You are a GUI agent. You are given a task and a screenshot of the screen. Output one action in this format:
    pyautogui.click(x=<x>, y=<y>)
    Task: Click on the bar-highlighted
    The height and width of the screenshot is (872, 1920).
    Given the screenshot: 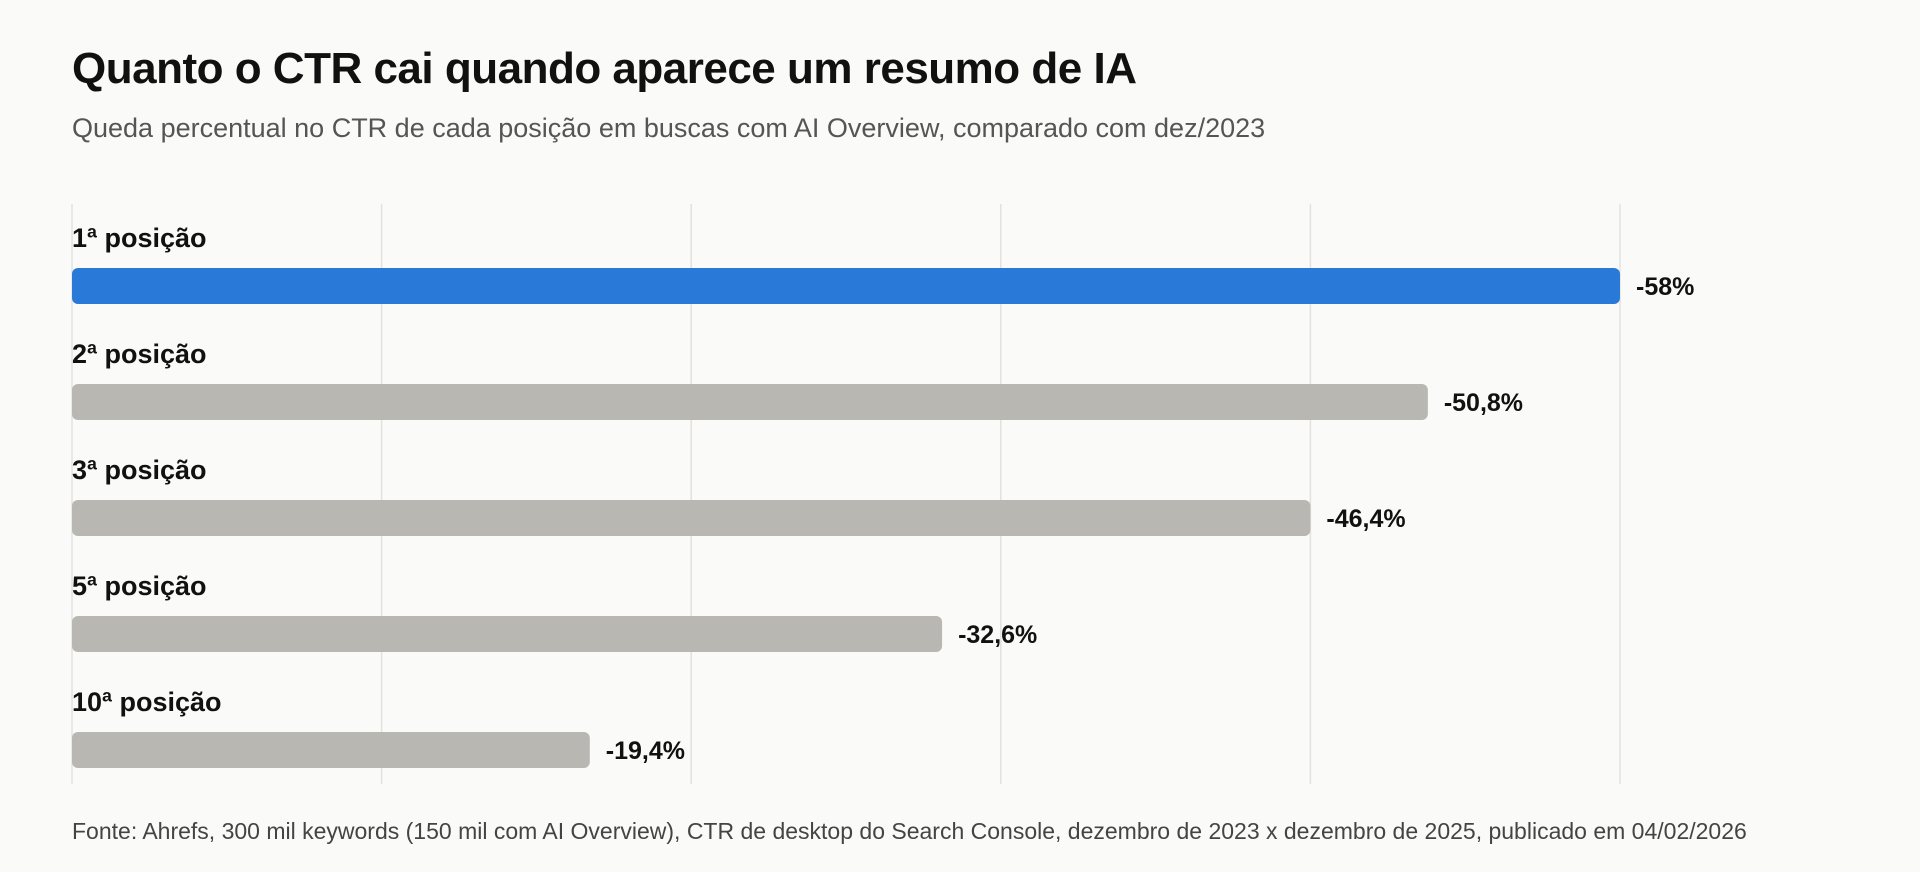 What is the action you would take?
    pyautogui.click(x=846, y=286)
    